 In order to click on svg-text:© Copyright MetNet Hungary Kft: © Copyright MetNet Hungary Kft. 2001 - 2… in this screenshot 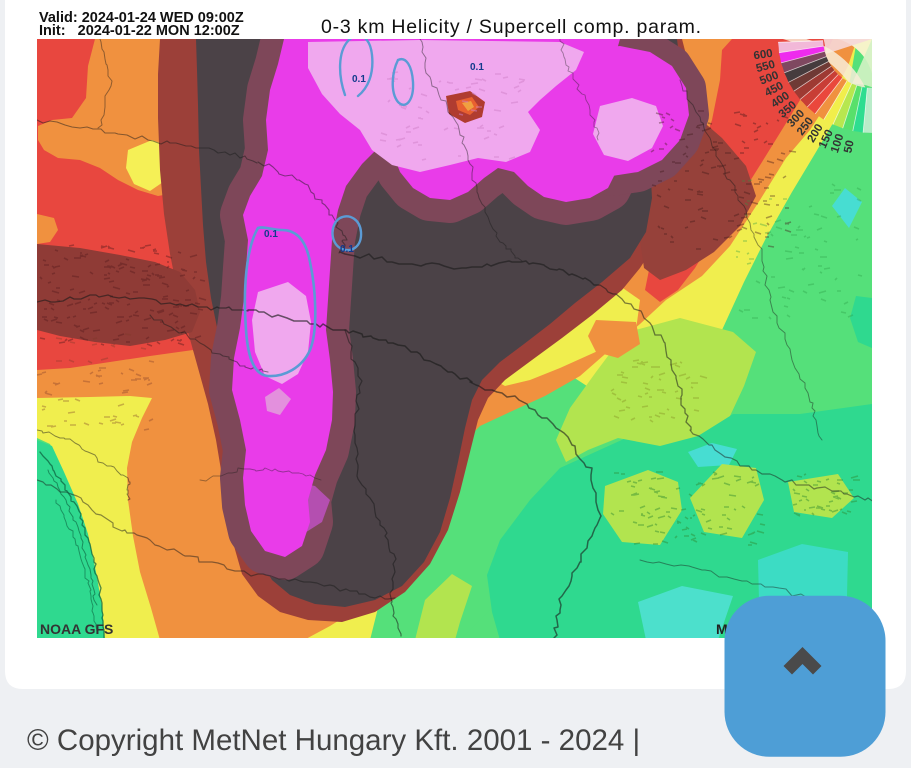, I will do `click(333, 740)`.